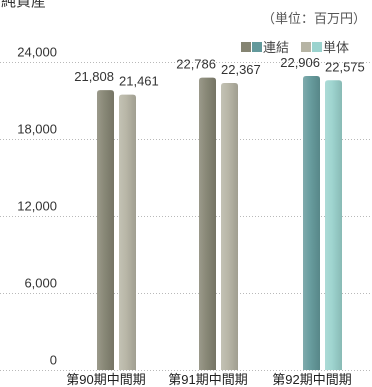 The height and width of the screenshot is (387, 372). I want to click on data-labels: 21,808 22,786 22,906 21,461 22,367 22,575, so click(219, 72).